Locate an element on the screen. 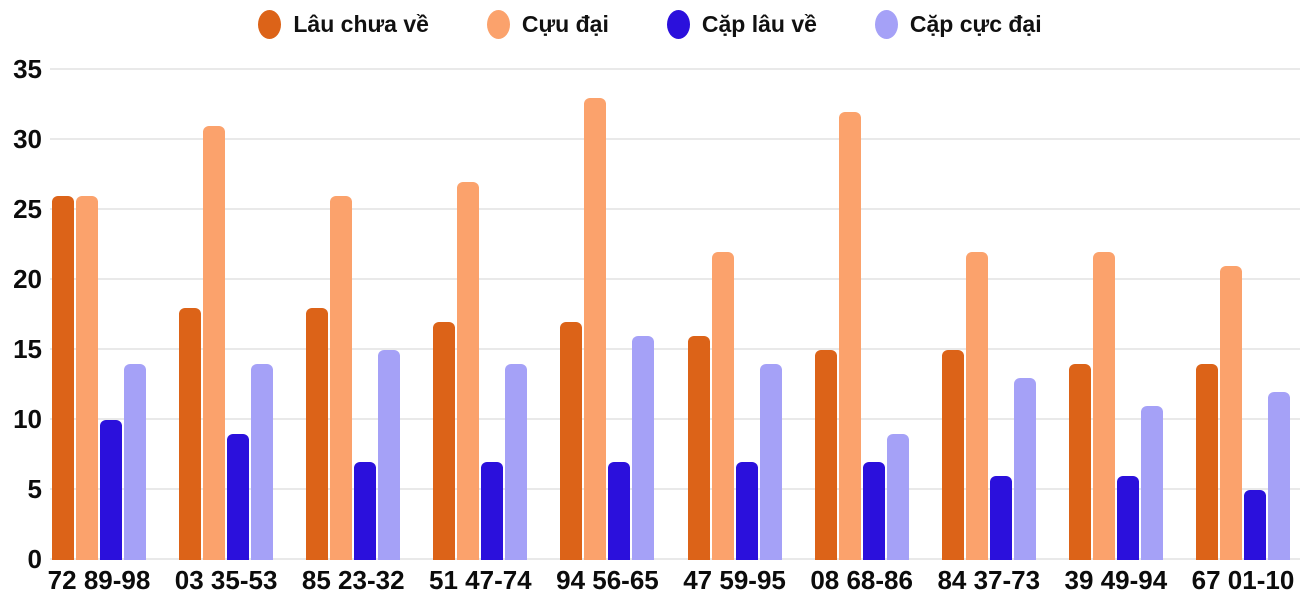 The width and height of the screenshot is (1300, 600). bar-group-47-59-95: 47 59-95 is located at coordinates (734, 330).